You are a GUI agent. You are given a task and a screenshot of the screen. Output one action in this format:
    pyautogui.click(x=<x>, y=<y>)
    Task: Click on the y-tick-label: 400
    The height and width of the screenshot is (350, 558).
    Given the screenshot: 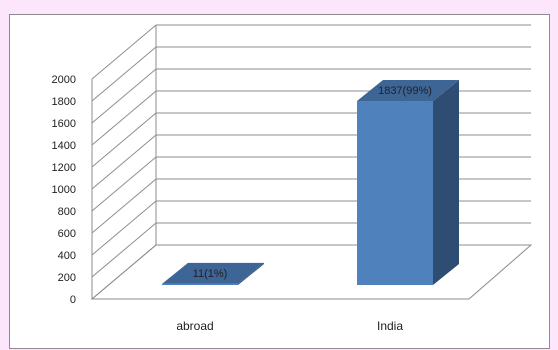 What is the action you would take?
    pyautogui.click(x=67, y=256)
    